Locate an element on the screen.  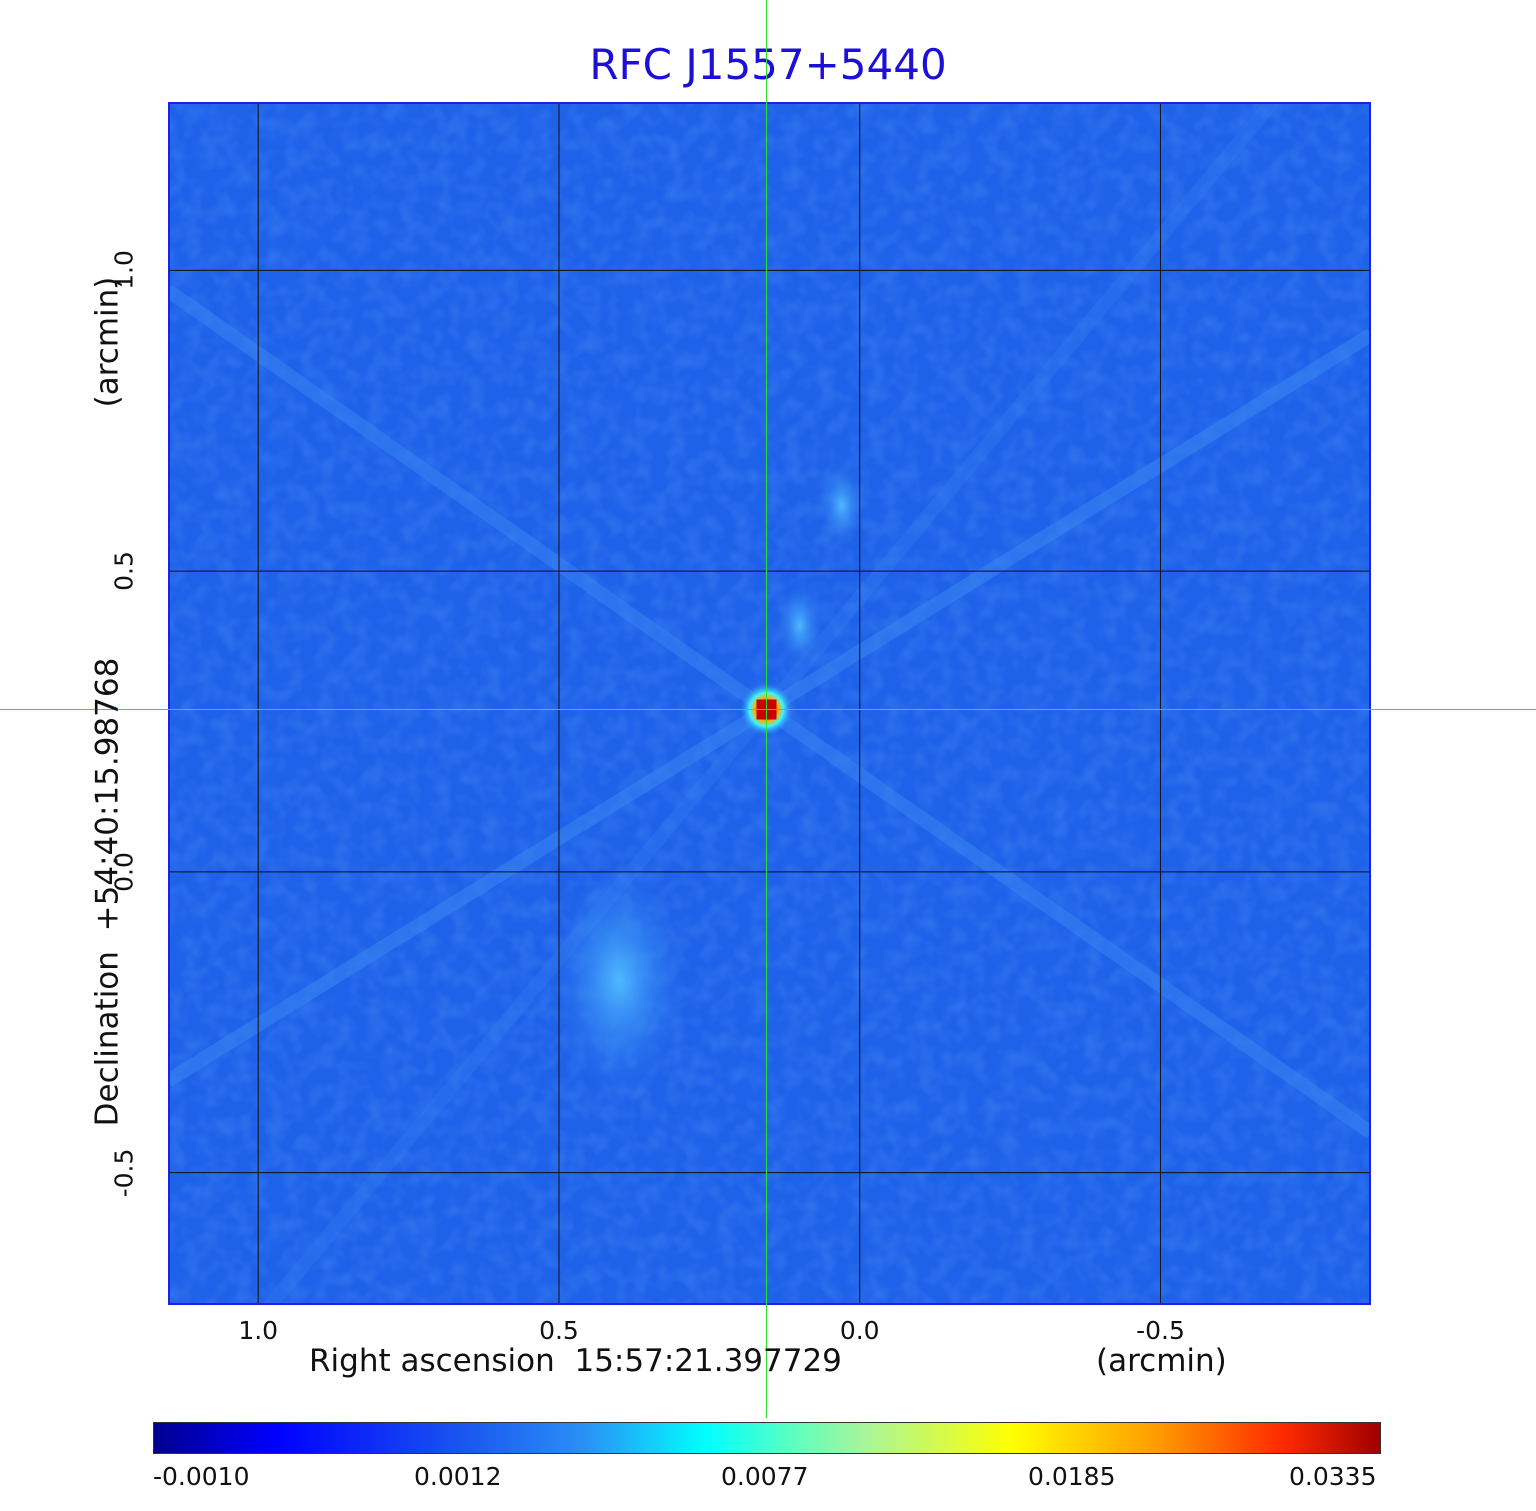
colorbar-tick-label: 0.0185 is located at coordinates (1072, 1476).